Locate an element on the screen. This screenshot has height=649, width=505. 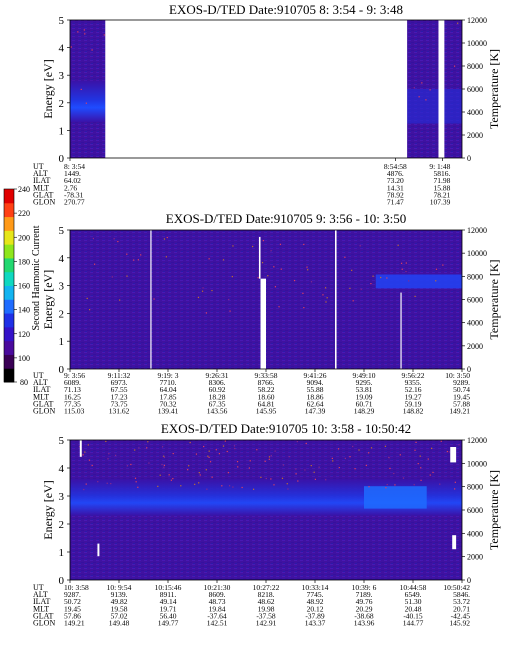
orbit-row-label: ILAT is located at coordinates (41, 389).